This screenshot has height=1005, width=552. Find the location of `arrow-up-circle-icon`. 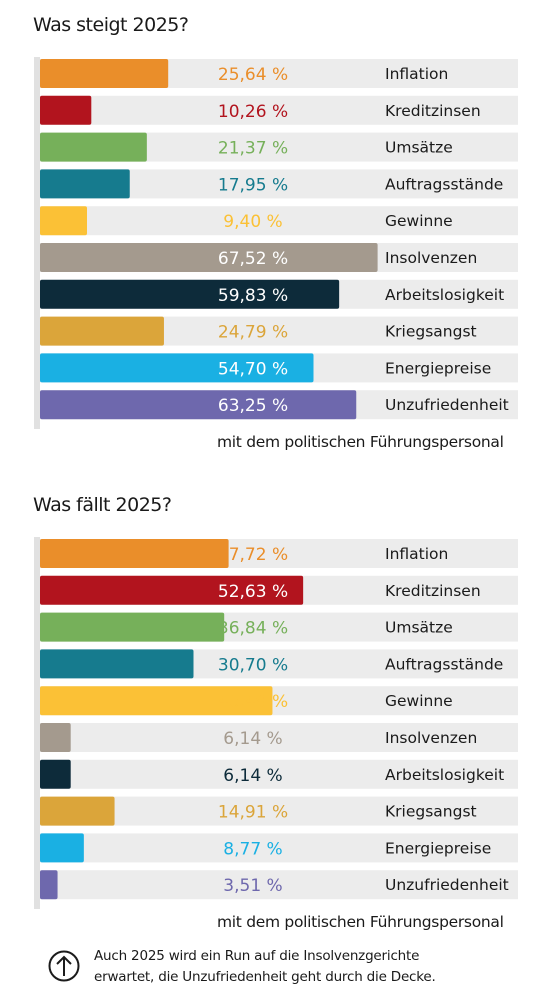

arrow-up-circle-icon is located at coordinates (64, 966).